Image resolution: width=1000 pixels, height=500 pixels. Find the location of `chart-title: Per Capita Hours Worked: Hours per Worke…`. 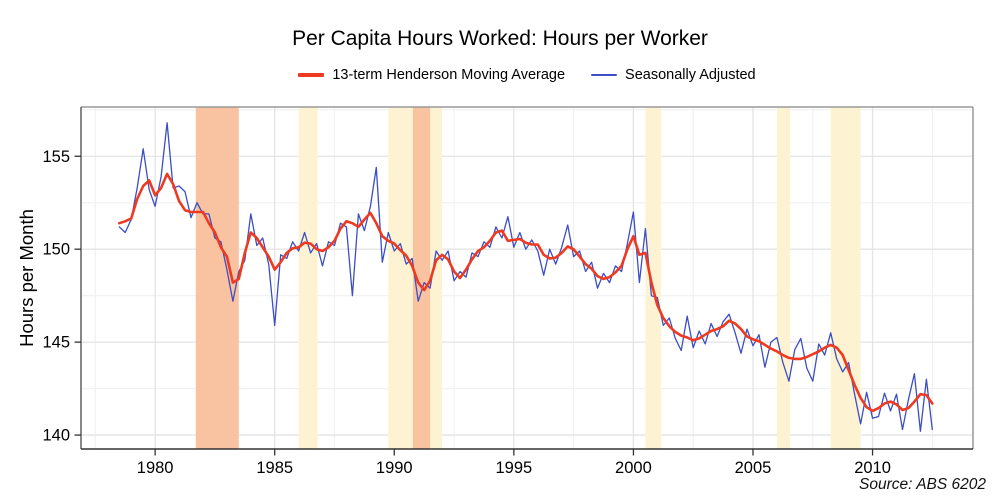

chart-title: Per Capita Hours Worked: Hours per Worke… is located at coordinates (500, 38).